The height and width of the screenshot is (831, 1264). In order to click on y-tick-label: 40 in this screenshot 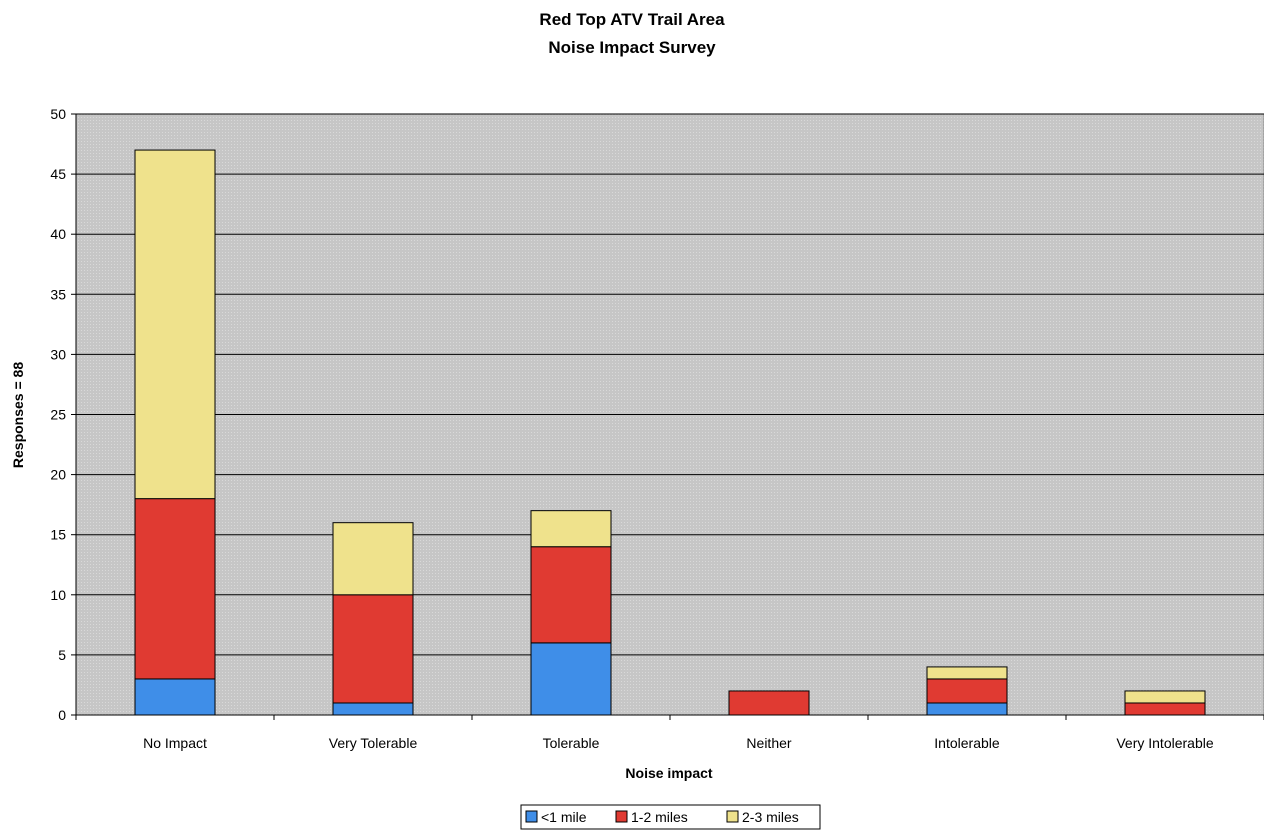, I will do `click(58, 234)`.